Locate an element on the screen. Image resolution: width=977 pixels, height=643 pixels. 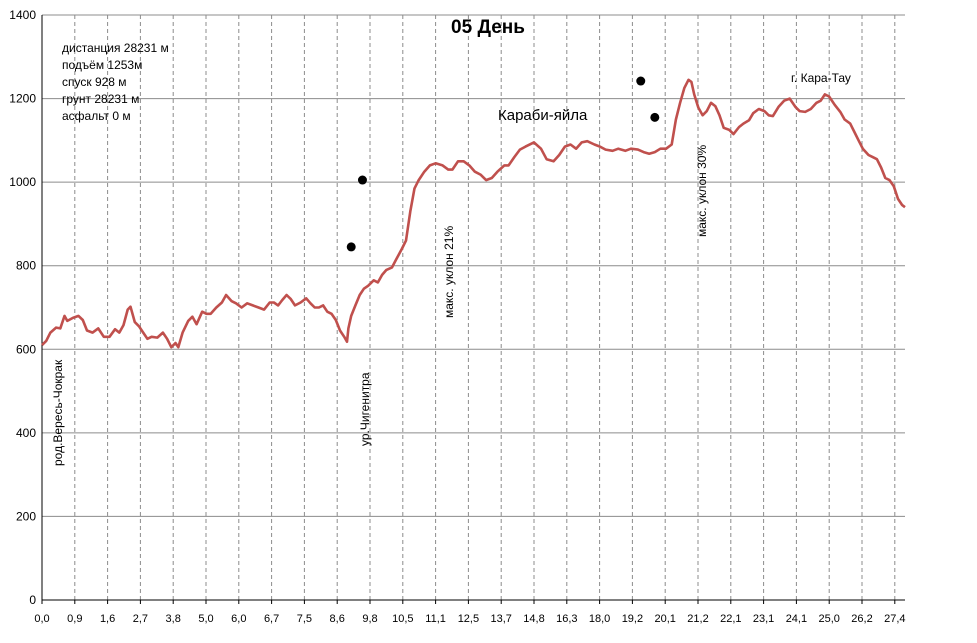
y-tick-label: 600 is located at coordinates (26, 349).